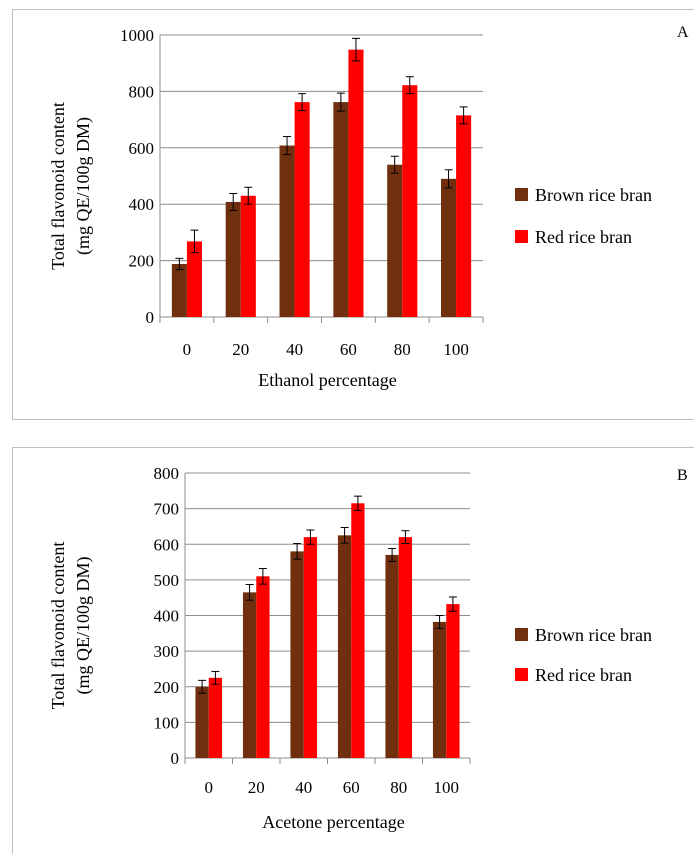 The width and height of the screenshot is (694, 855). What do you see at coordinates (327, 380) in the screenshot?
I see `x-axis-title: Ethanol percentage` at bounding box center [327, 380].